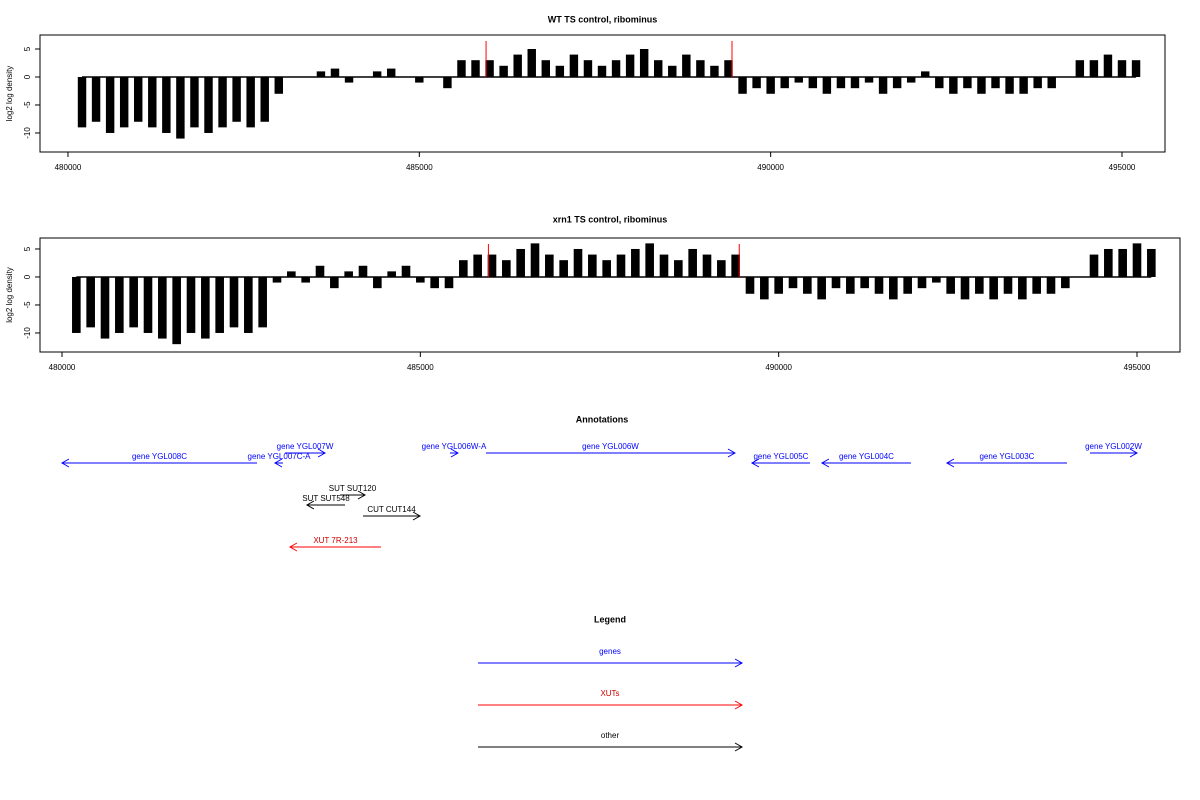 Image resolution: width=1200 pixels, height=800 pixels. Describe the element at coordinates (27, 133) in the screenshot. I see `y-tick-label: -10` at that location.